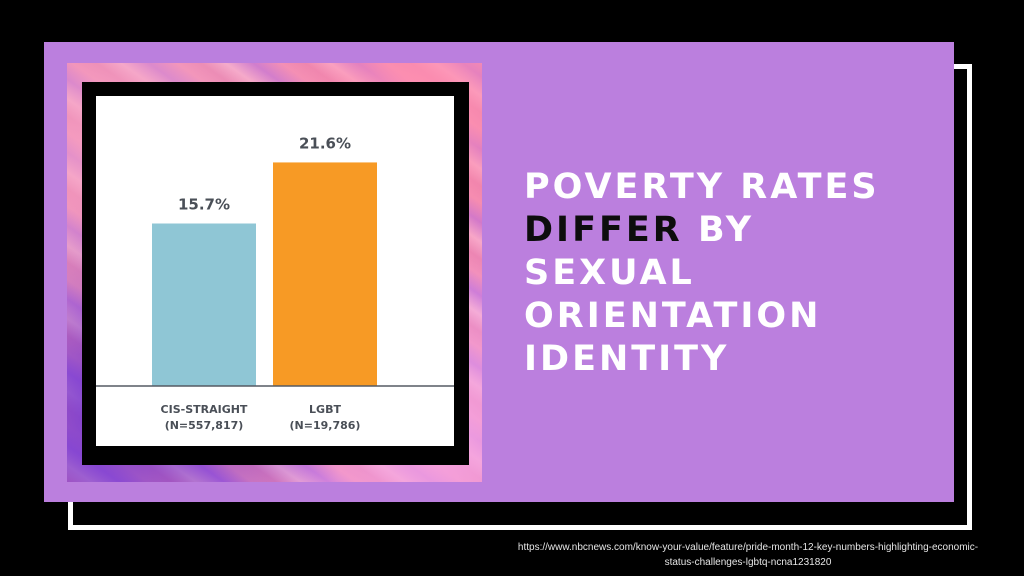 The height and width of the screenshot is (576, 1024). I want to click on headline-highlight-word: DIFFER, so click(603, 230).